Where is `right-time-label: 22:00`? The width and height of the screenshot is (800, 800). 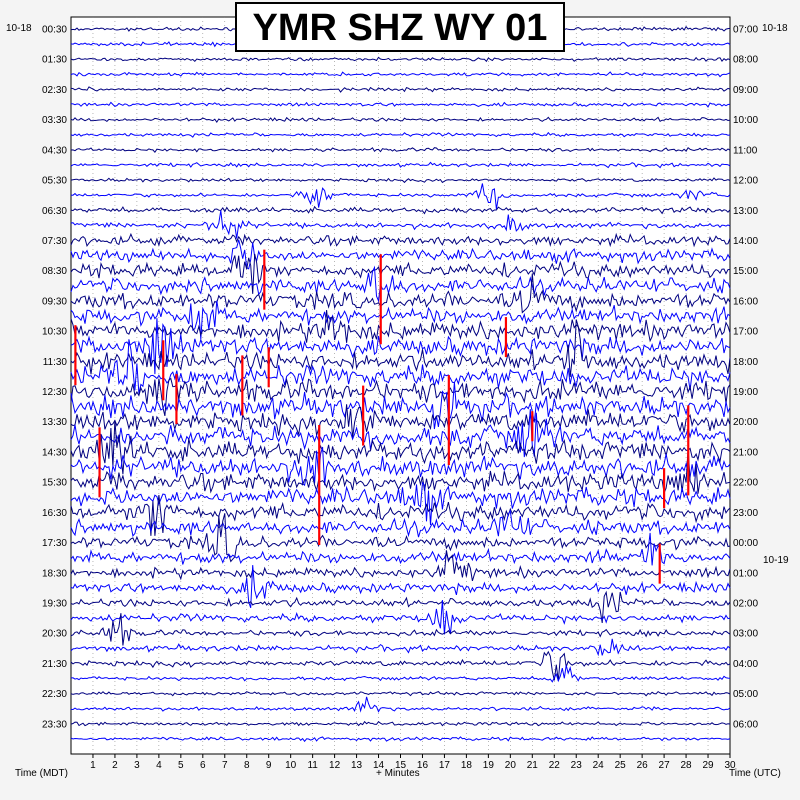
right-time-label: 22:00 is located at coordinates (745, 483).